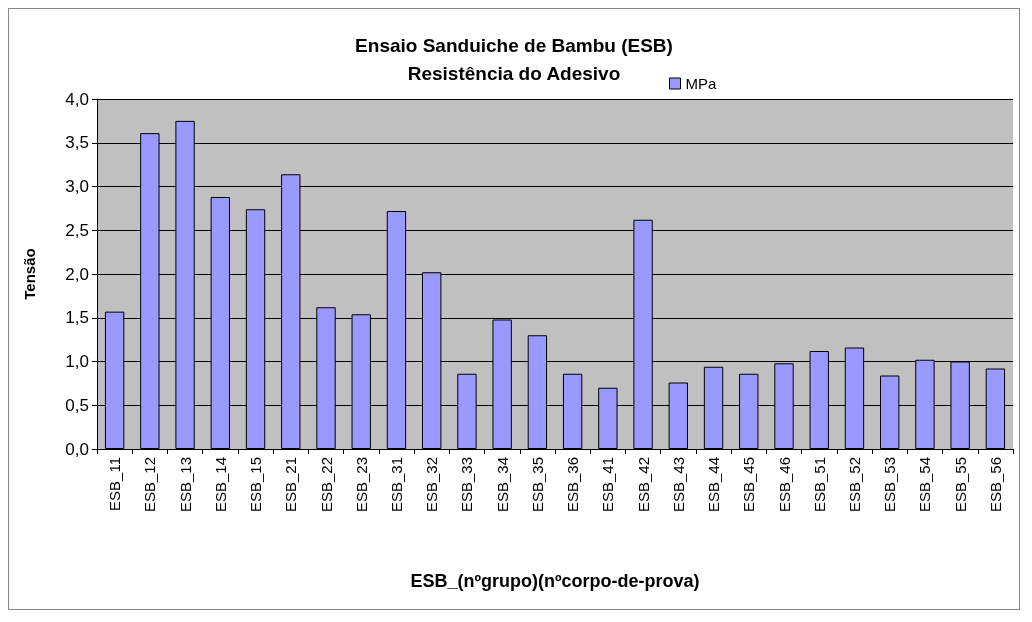 This screenshot has width=1032, height=622. Describe the element at coordinates (514, 73) in the screenshot. I see `chart-subtitle: Resistência do Adesivo` at that location.